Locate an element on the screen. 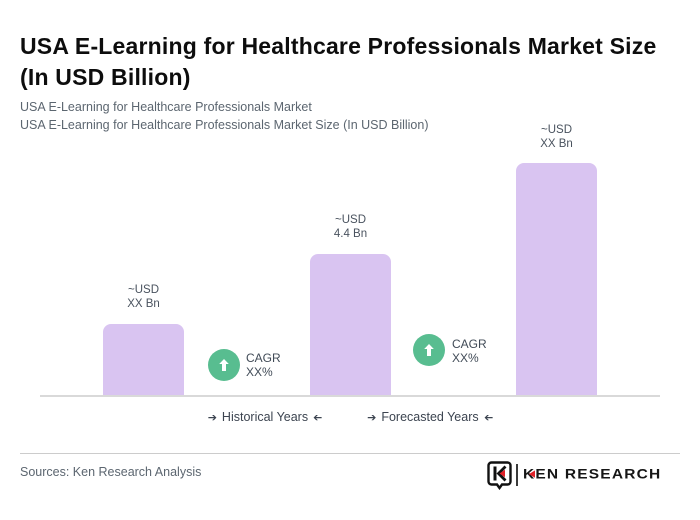 The height and width of the screenshot is (520, 700). cagr-annotation-2: CAGR XX% is located at coordinates (469, 351).